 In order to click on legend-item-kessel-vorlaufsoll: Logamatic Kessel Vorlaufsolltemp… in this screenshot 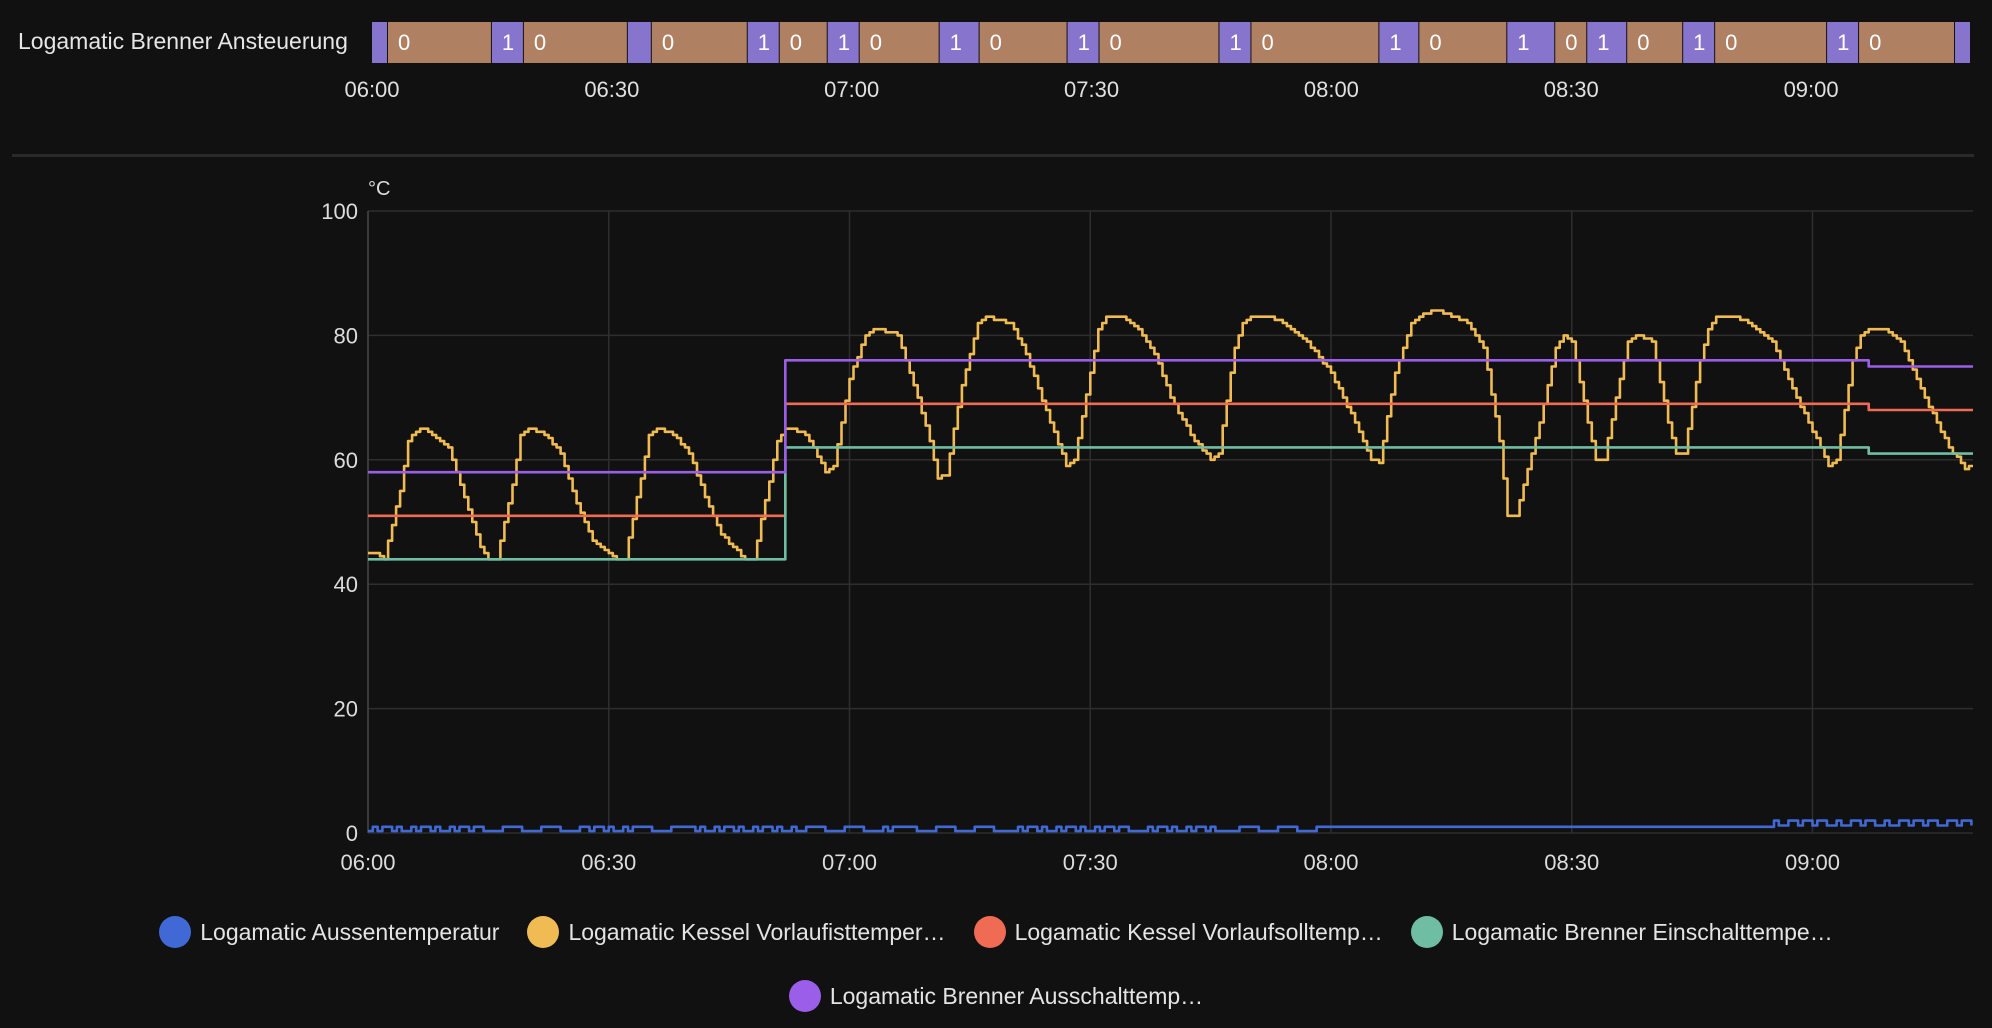, I will do `click(1178, 932)`.